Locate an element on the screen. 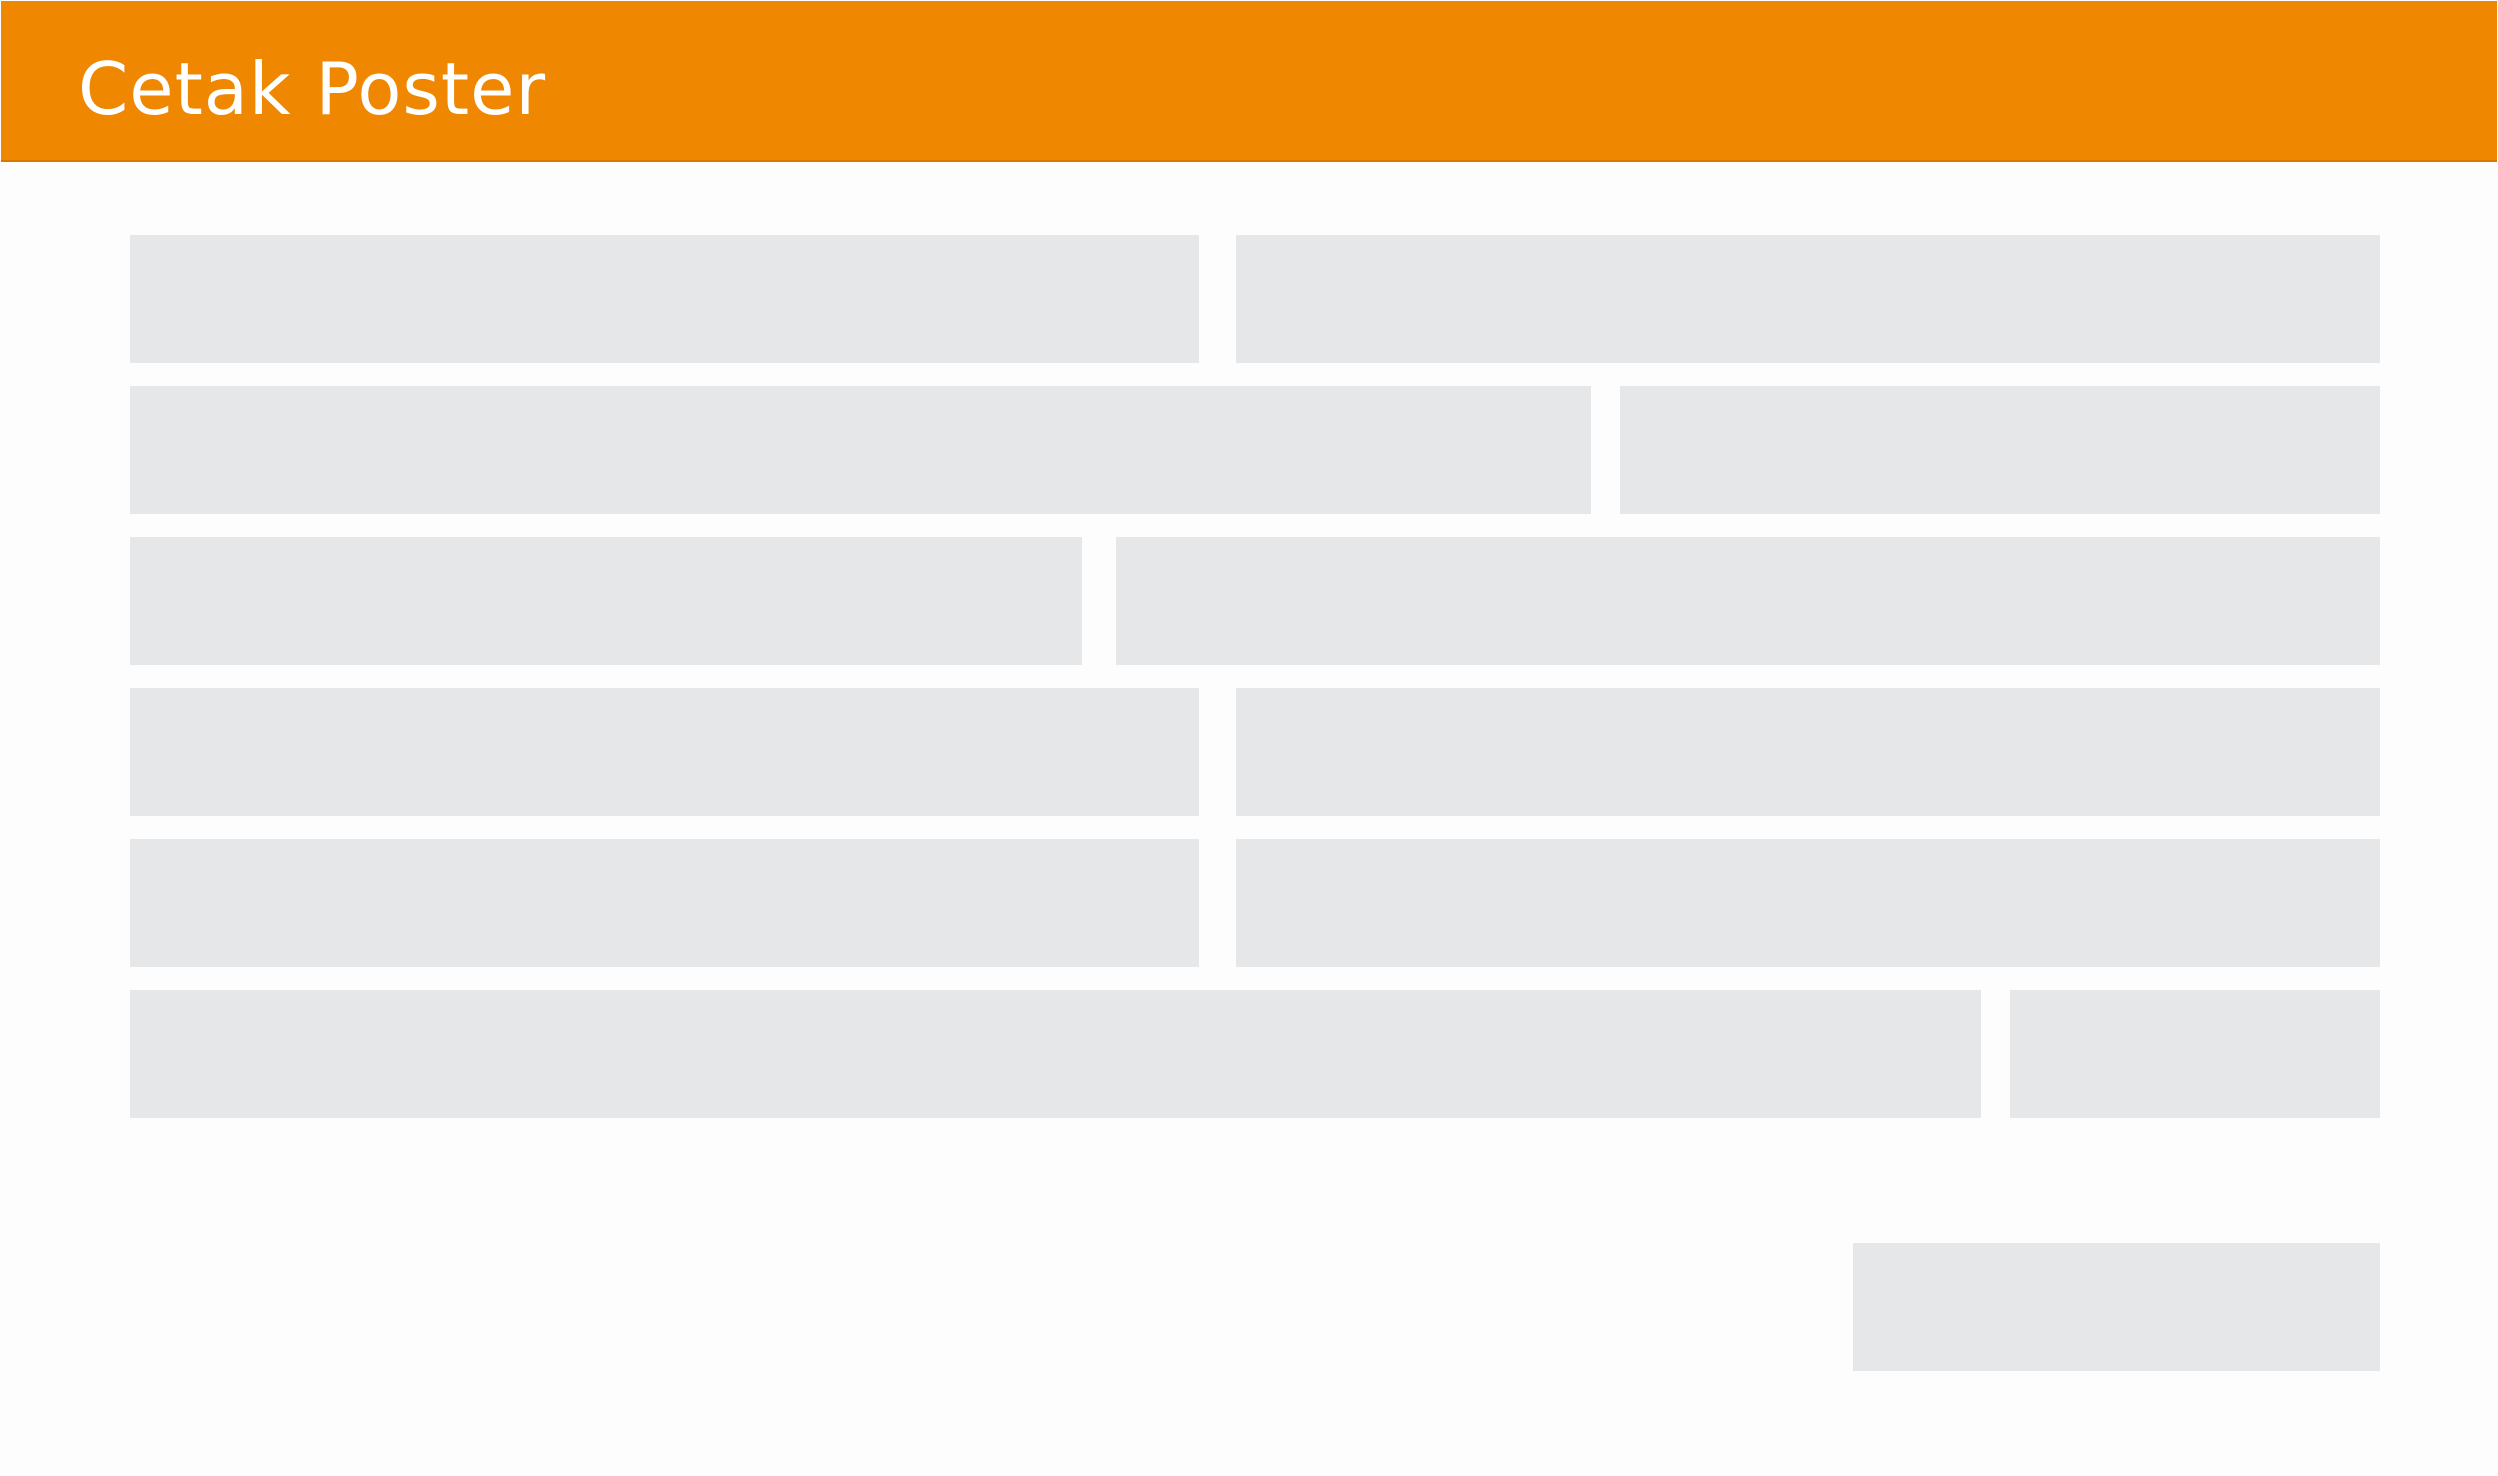 Image resolution: width=2498 pixels, height=1476 pixels. form-field-placeholder-row1-left is located at coordinates (664, 299).